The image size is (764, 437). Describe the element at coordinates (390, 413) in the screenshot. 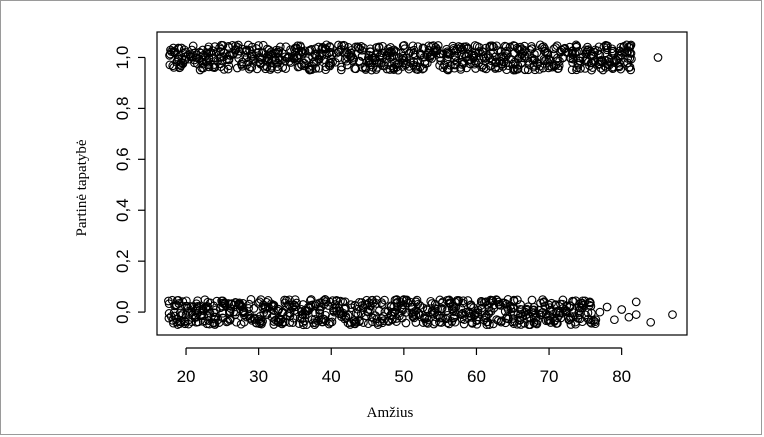

I see `x-axis-title: Amžius` at that location.